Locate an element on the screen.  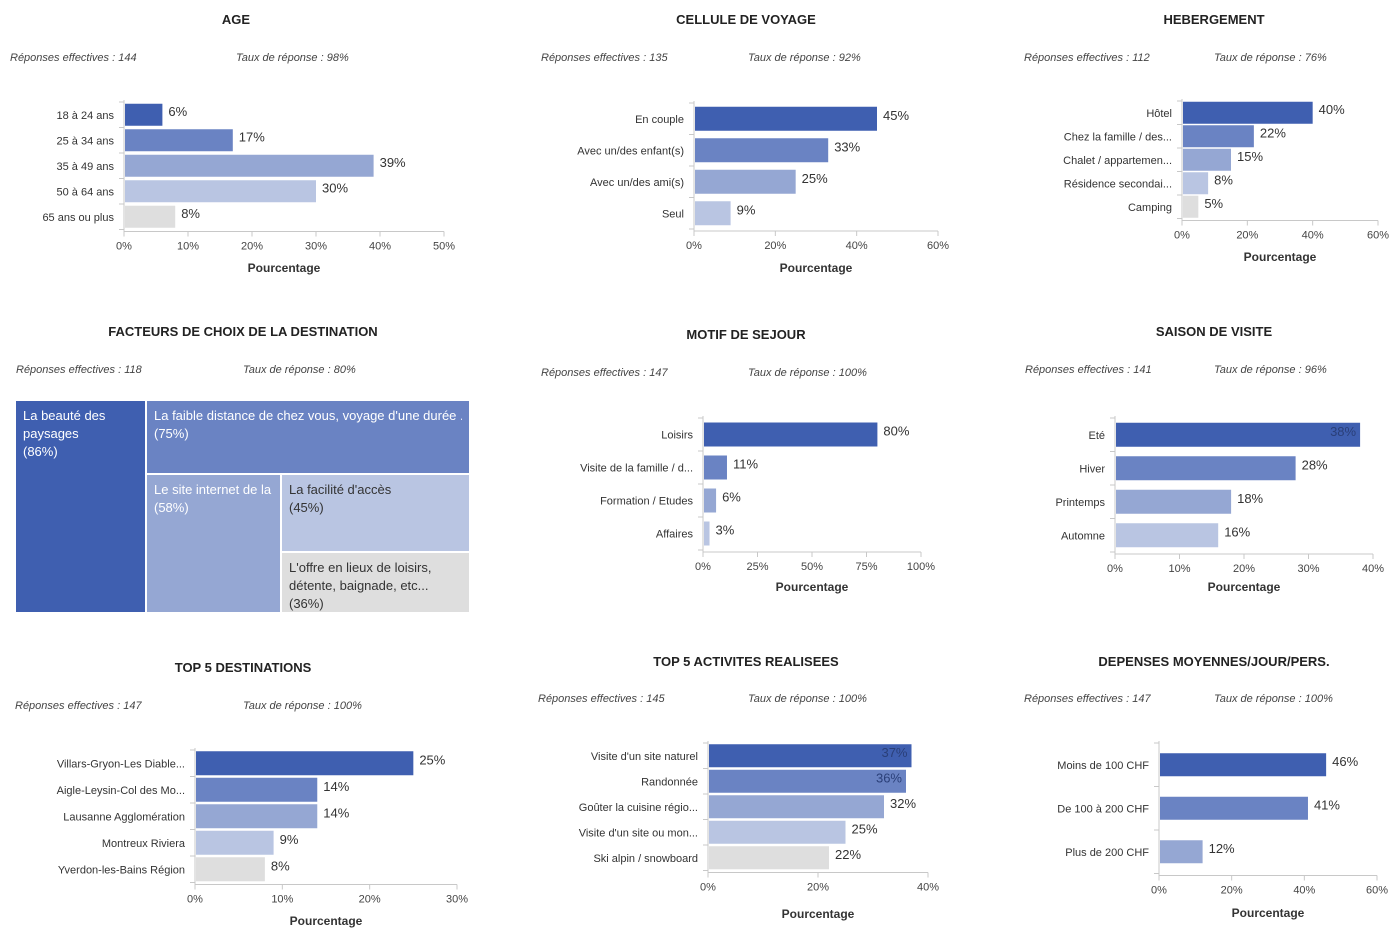
data-label: 46% is located at coordinates (1345, 761).